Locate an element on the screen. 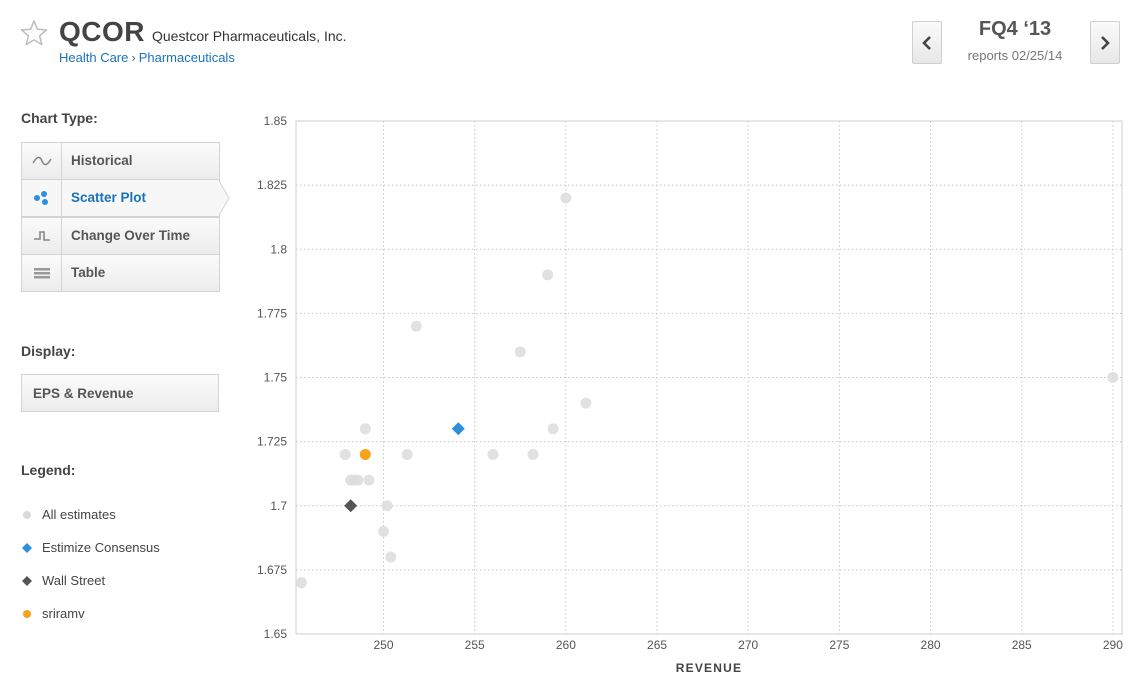 This screenshot has width=1140, height=692. scatter-dots-icon is located at coordinates (40, 198).